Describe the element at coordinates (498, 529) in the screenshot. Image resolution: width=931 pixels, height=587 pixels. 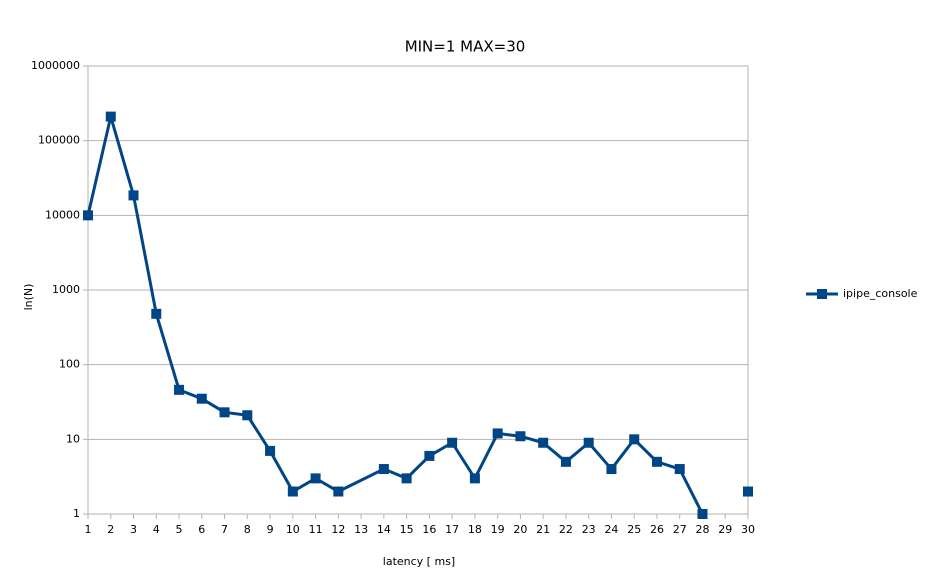
I see `x-tick-label: 19` at that location.